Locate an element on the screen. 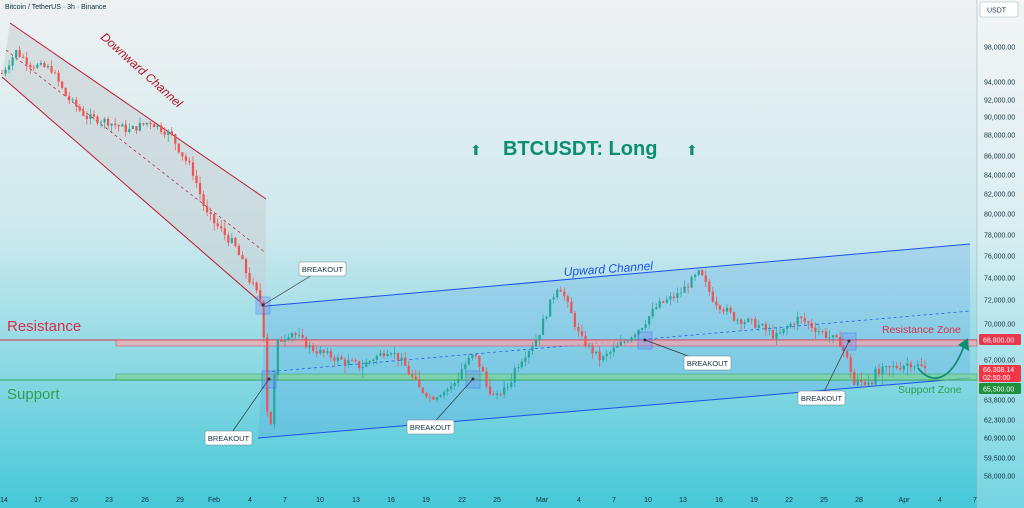 This screenshot has height=508, width=1024. resistance-zone is located at coordinates (546, 343).